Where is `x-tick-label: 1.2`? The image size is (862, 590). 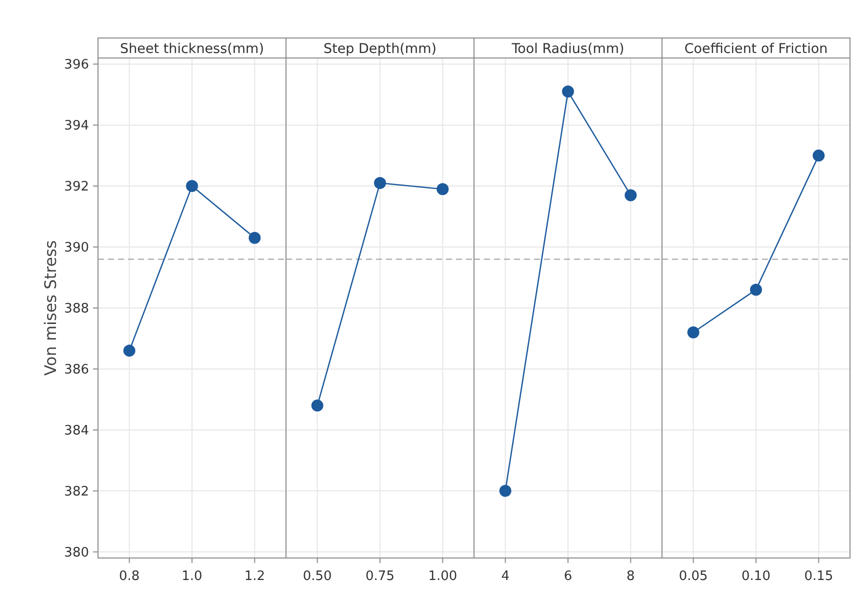
x-tick-label: 1.2 is located at coordinates (255, 576).